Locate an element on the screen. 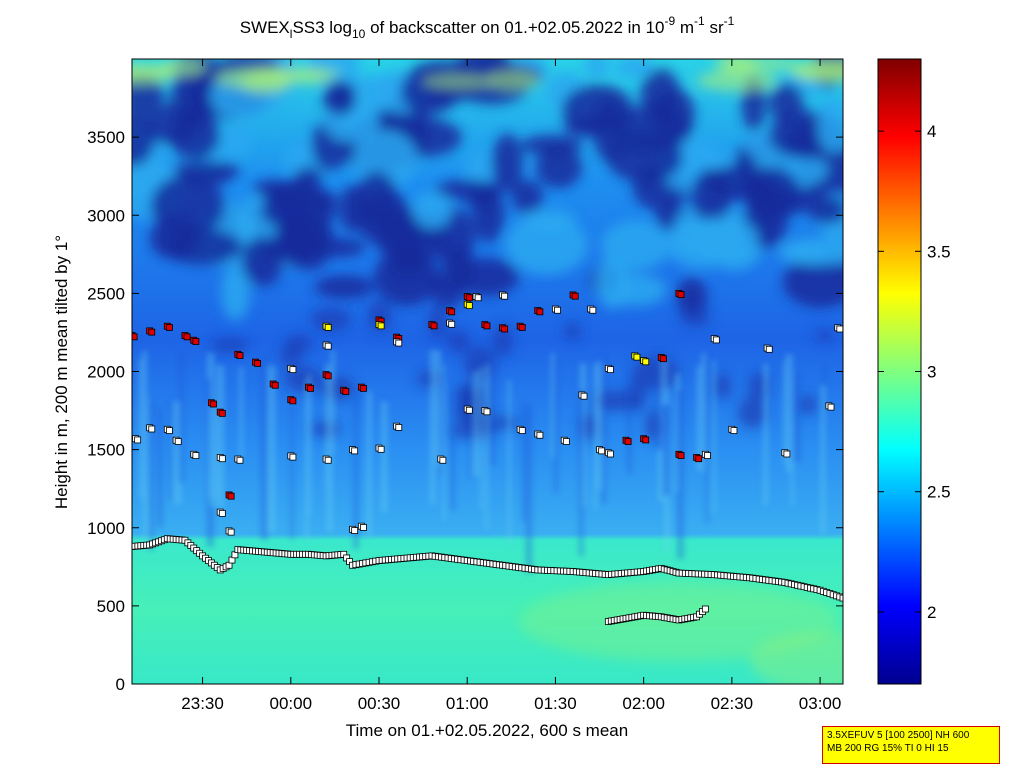  x-axis-label: Time on 01.+02.05.2022, 600 s mean is located at coordinates (487, 730).